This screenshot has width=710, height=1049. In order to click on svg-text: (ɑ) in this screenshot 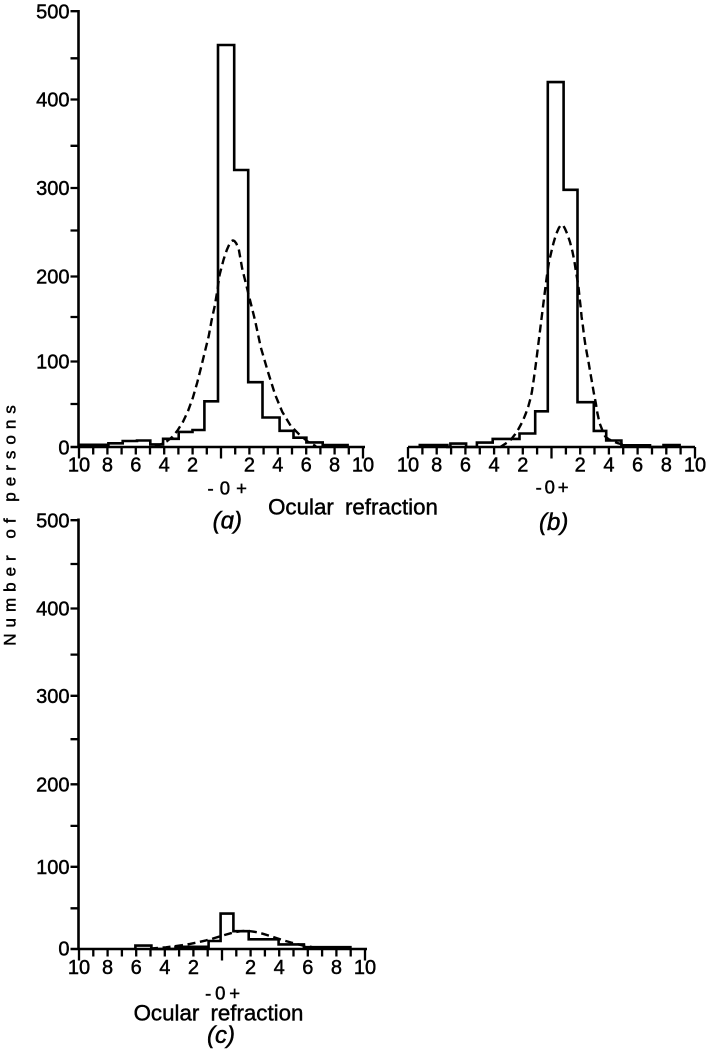, I will do `click(227, 520)`.